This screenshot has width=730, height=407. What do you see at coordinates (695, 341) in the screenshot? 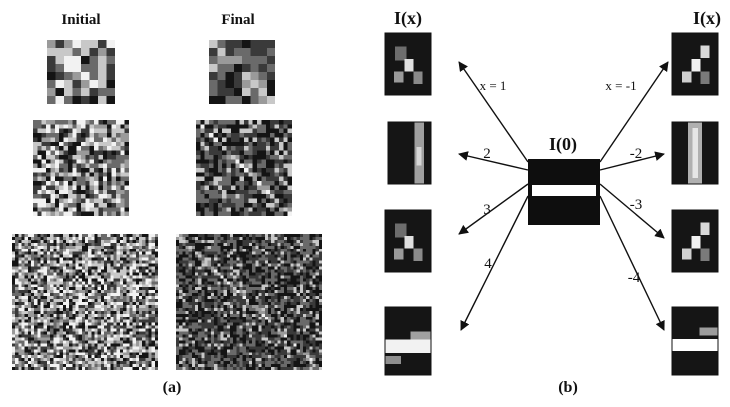
I see `image-xm4` at bounding box center [695, 341].